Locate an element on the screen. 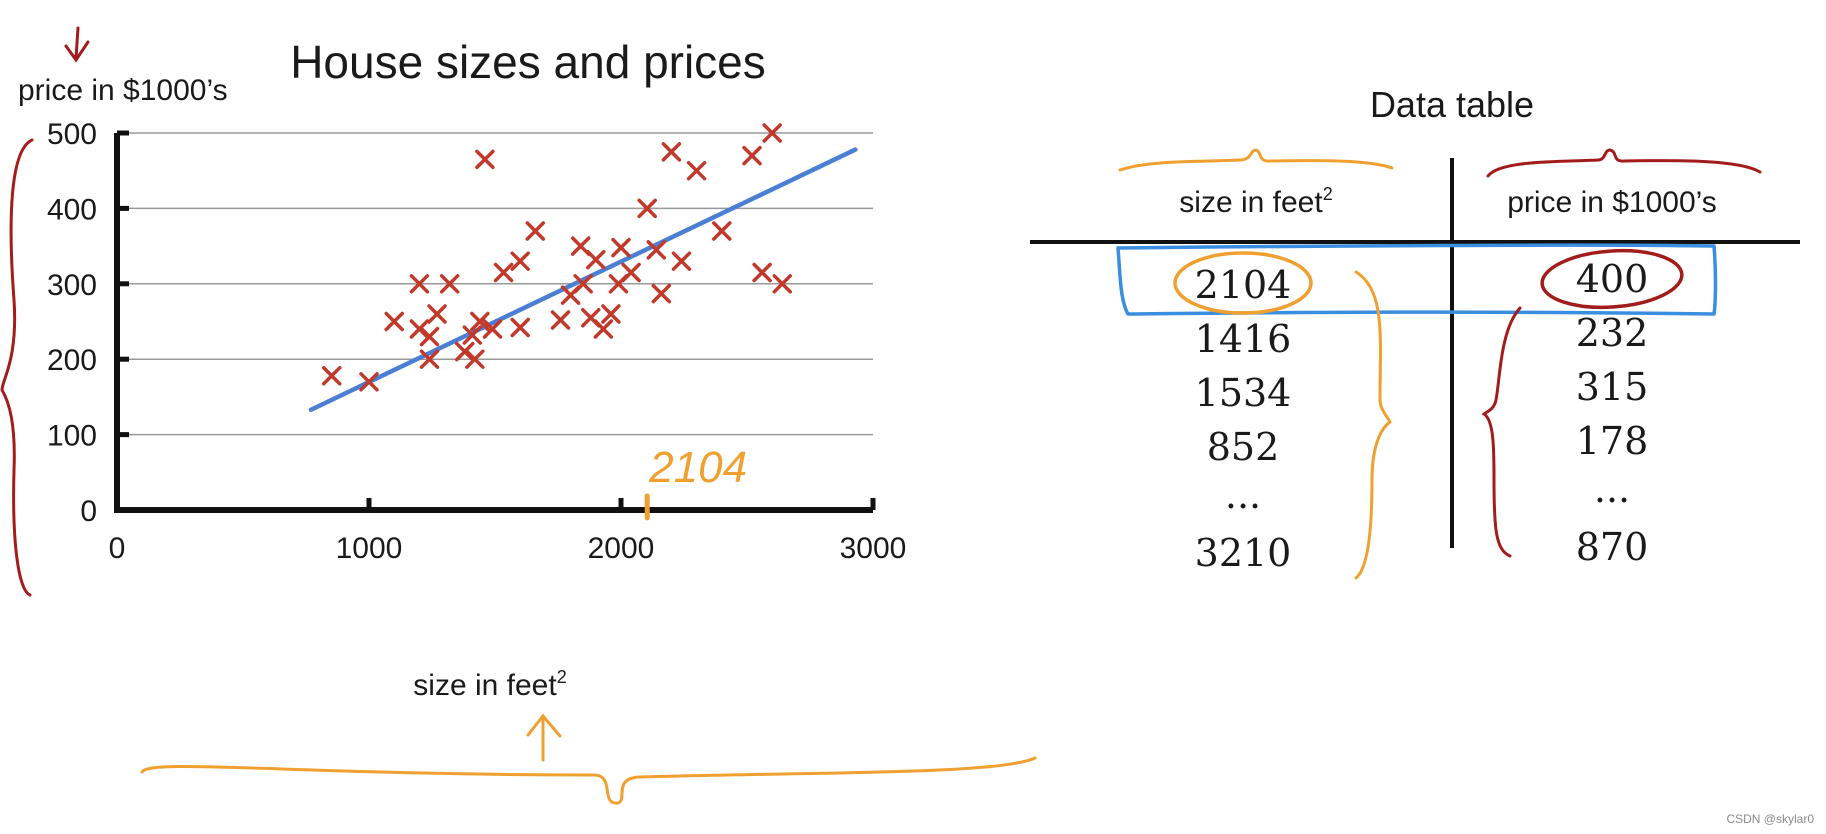  table-cell-size: 852 is located at coordinates (1243, 447).